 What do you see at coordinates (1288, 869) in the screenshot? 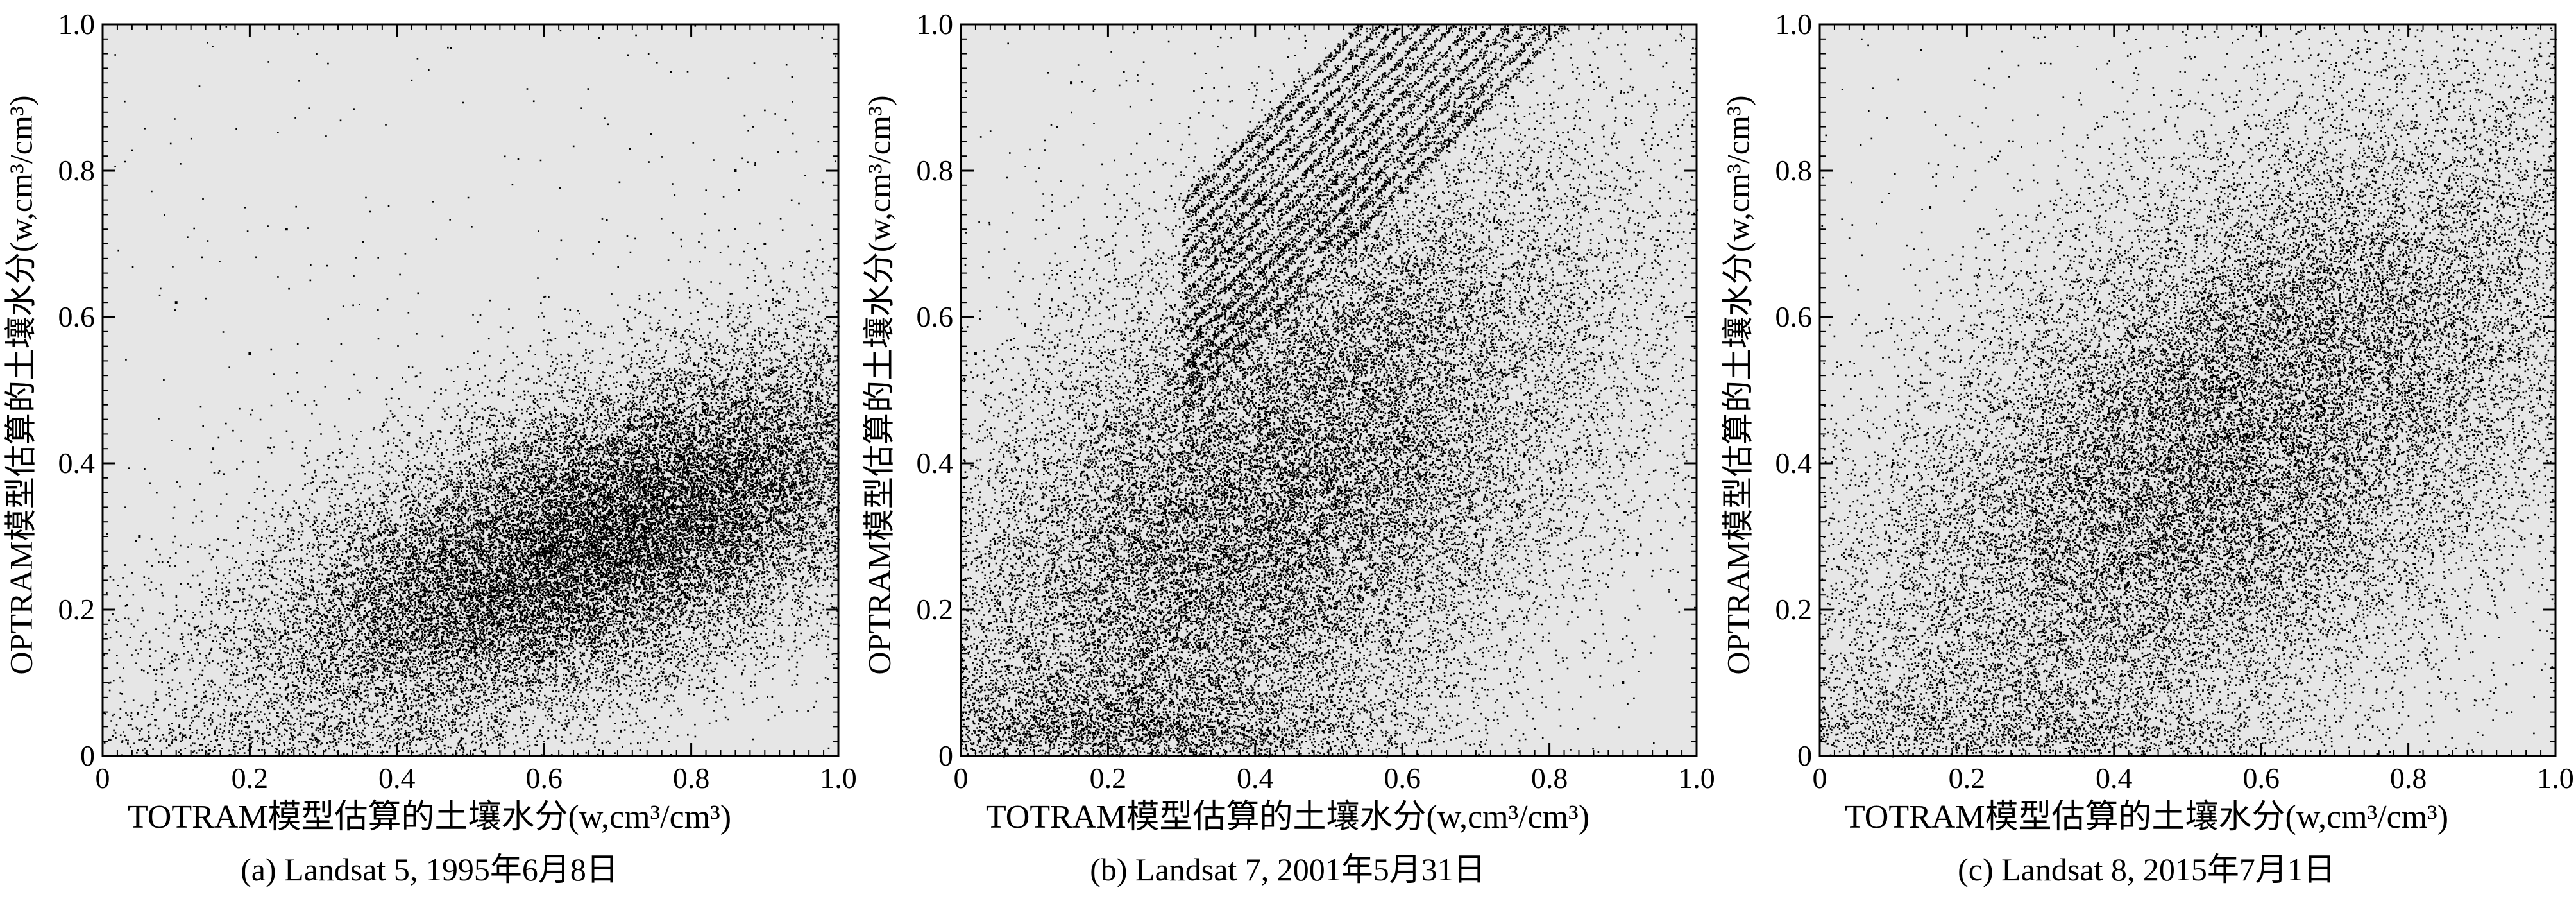
I see `panel-caption: (b) Landsat 7, 2001年5月31日` at bounding box center [1288, 869].